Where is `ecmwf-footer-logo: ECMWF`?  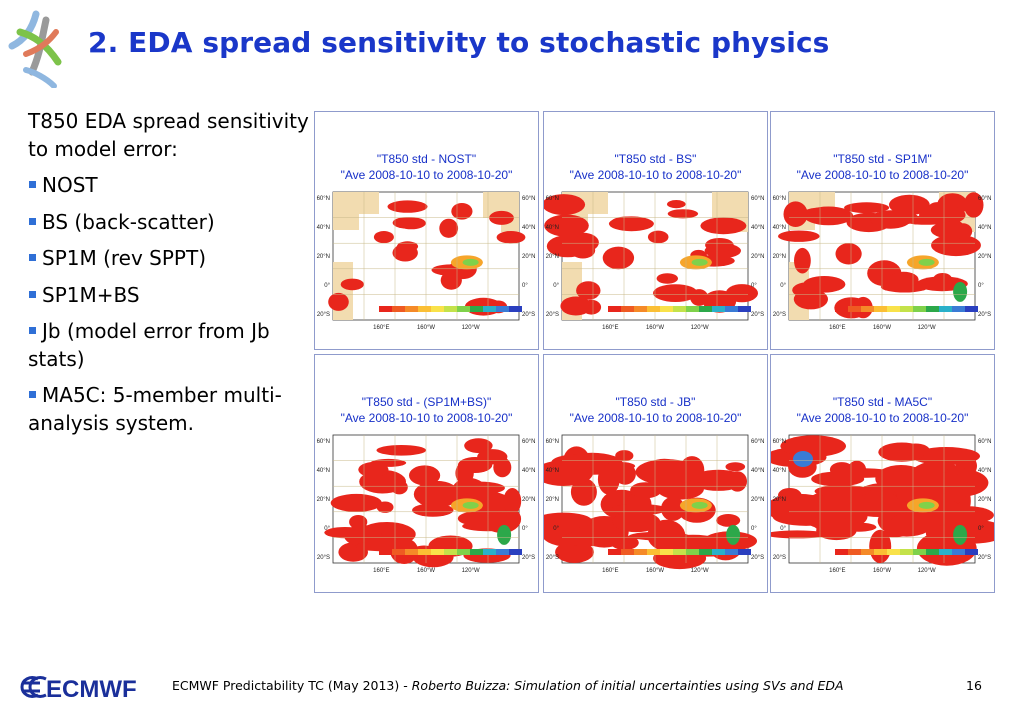
ecmwf-footer-logo: ECMWF is located at coordinates (84, 687).